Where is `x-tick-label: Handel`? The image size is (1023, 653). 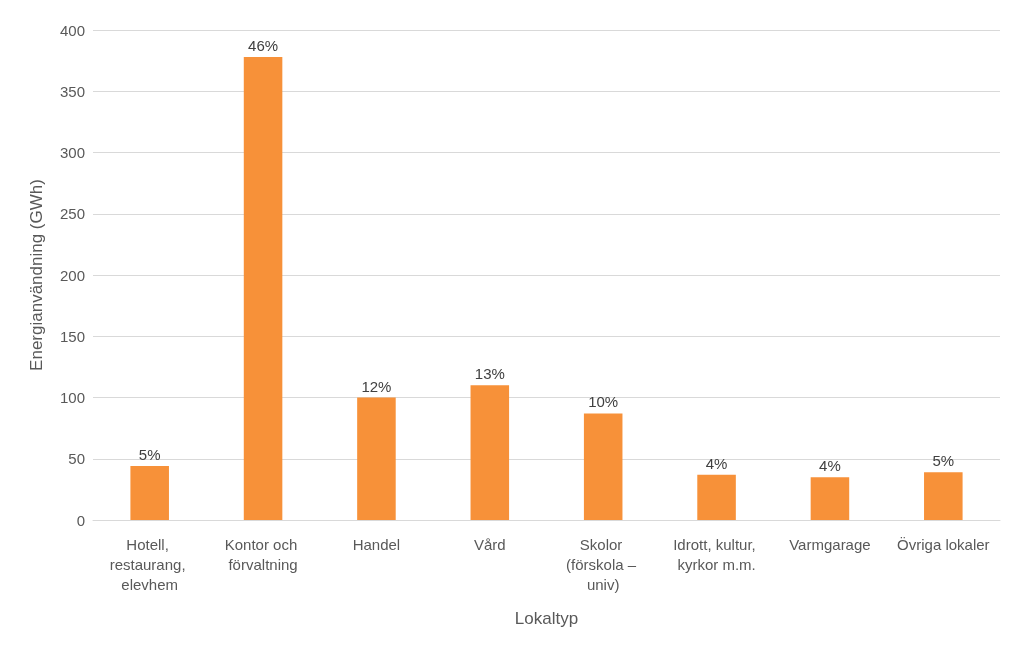 x-tick-label: Handel is located at coordinates (376, 544).